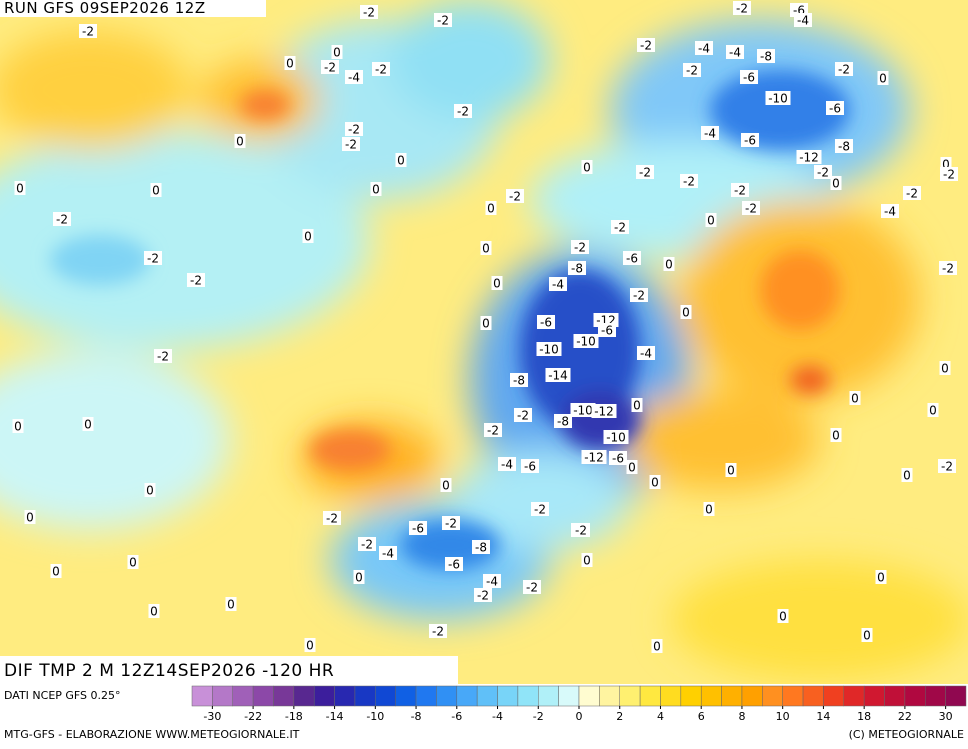 This screenshot has width=968, height=749. Describe the element at coordinates (946, 716) in the screenshot. I see `colorbar-tick-label: 30` at that location.